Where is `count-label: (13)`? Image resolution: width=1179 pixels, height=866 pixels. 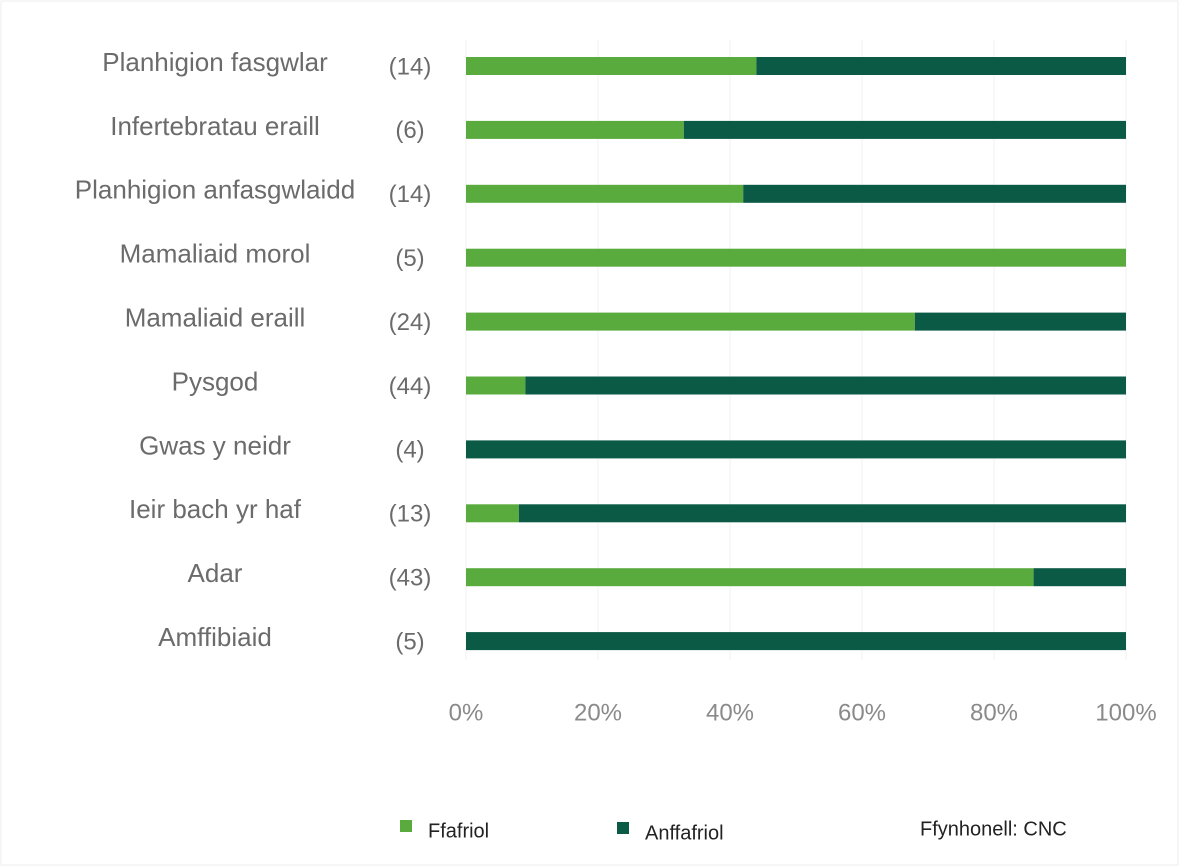
count-label: (13) is located at coordinates (410, 514).